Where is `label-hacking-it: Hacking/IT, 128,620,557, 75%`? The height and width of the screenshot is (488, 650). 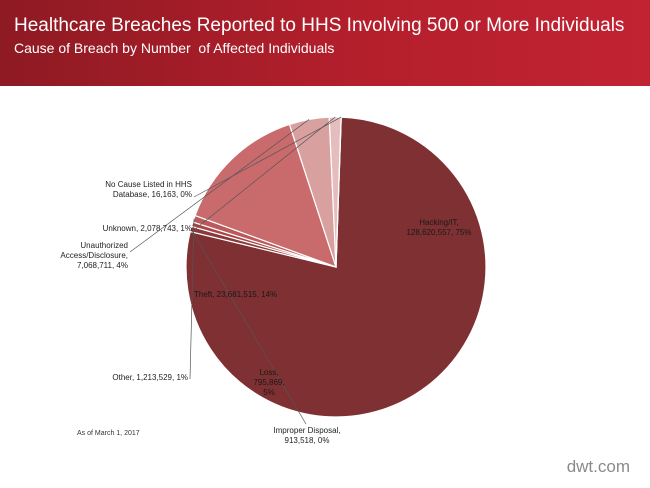
label-hacking-it: Hacking/IT, 128,620,557, 75% is located at coordinates (439, 228).